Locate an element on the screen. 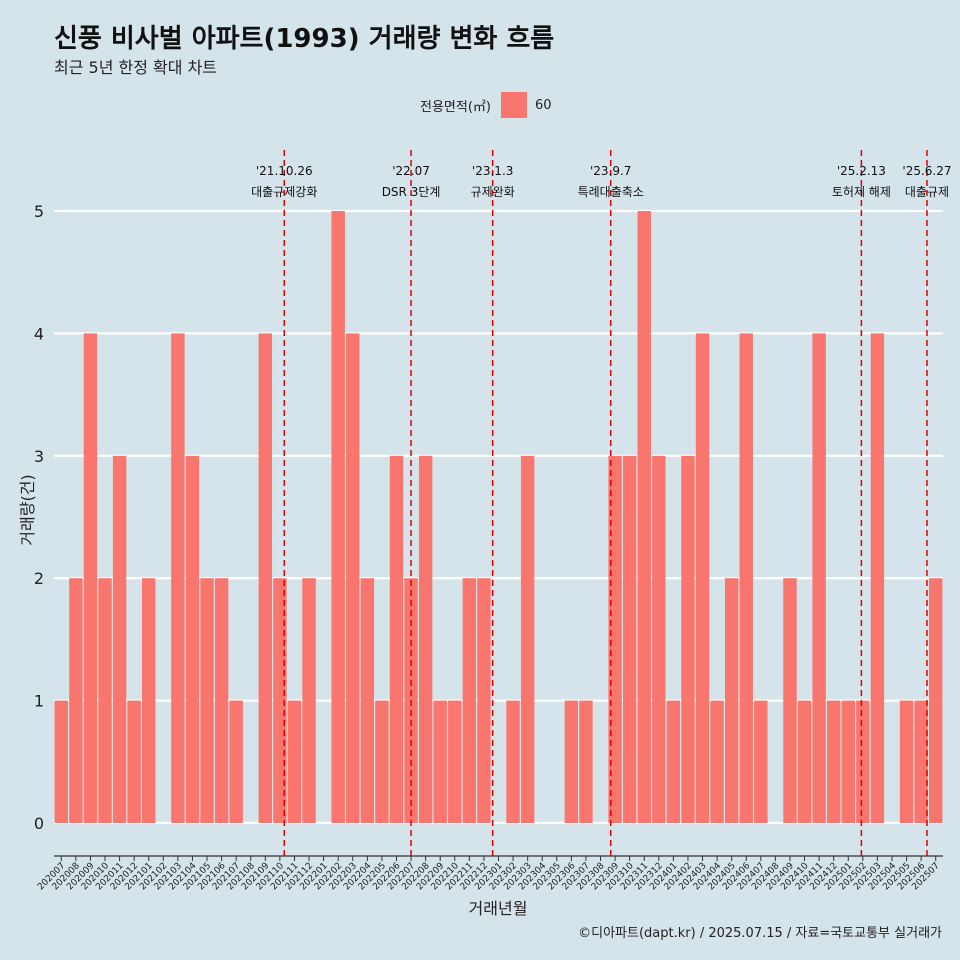  chart-subtitle: 최근 5년 한정 확대 차트 is located at coordinates (136, 67).